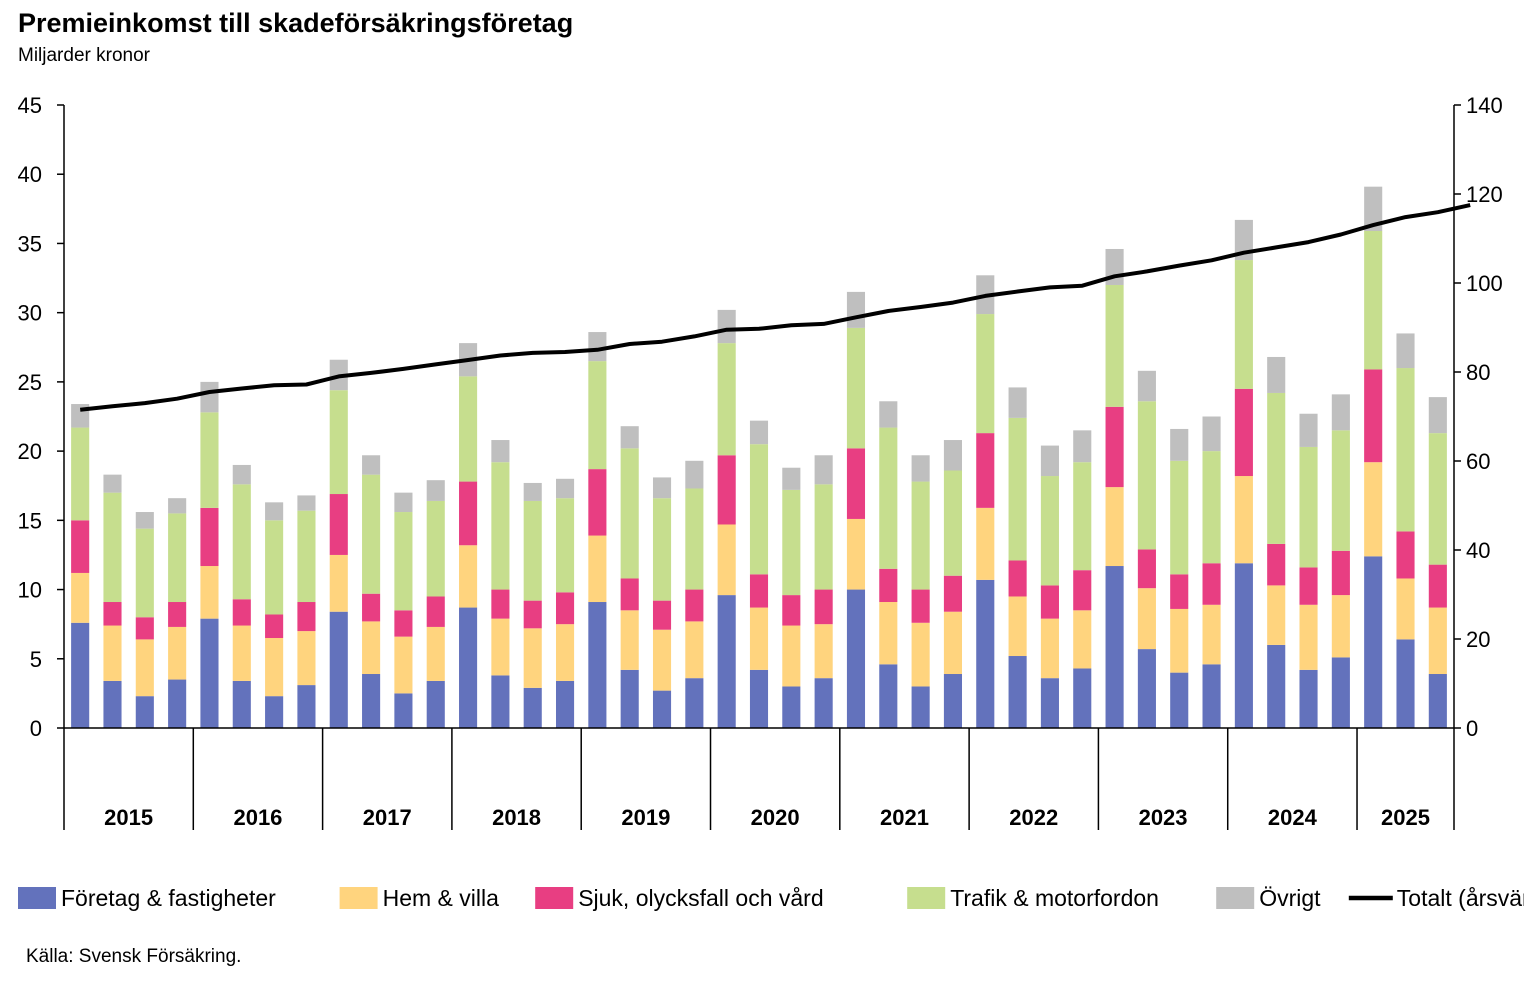 The width and height of the screenshot is (1524, 992). I want to click on x-tick-label-year: 2022, so click(1033, 817).